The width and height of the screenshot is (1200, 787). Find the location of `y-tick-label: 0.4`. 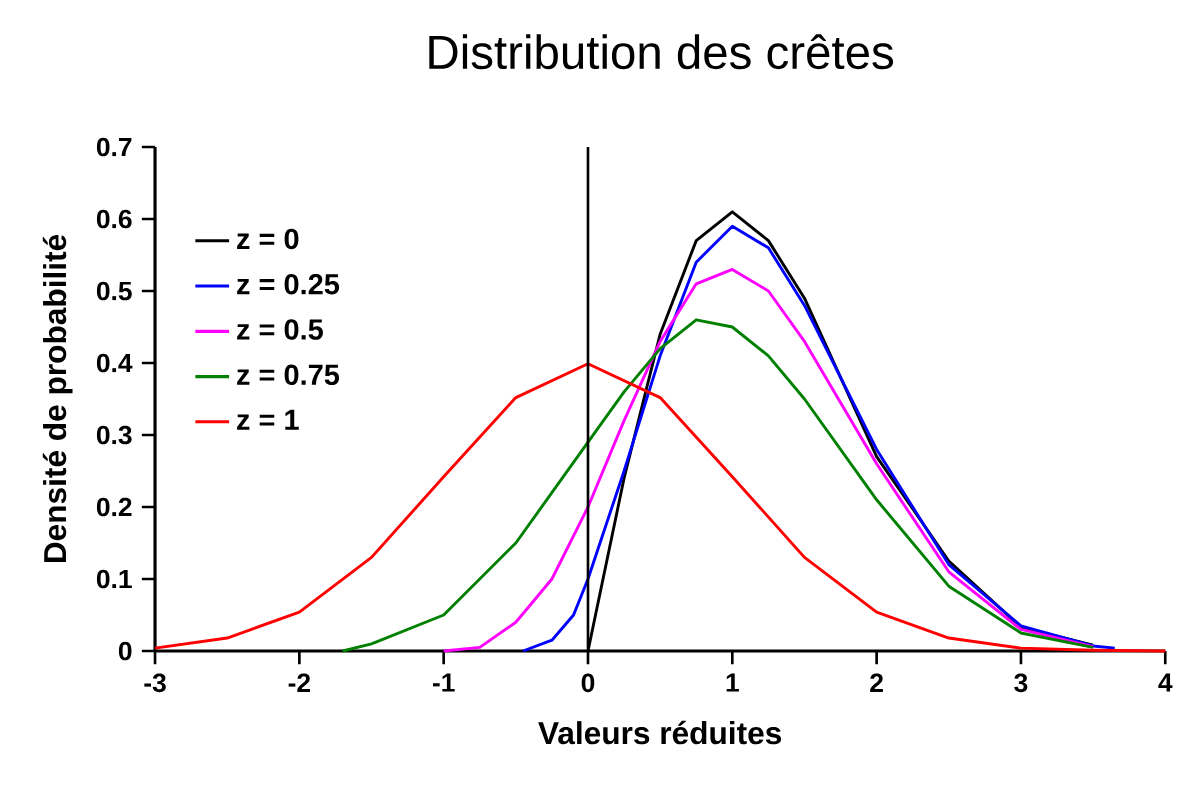

y-tick-label: 0.4 is located at coordinates (114, 363).